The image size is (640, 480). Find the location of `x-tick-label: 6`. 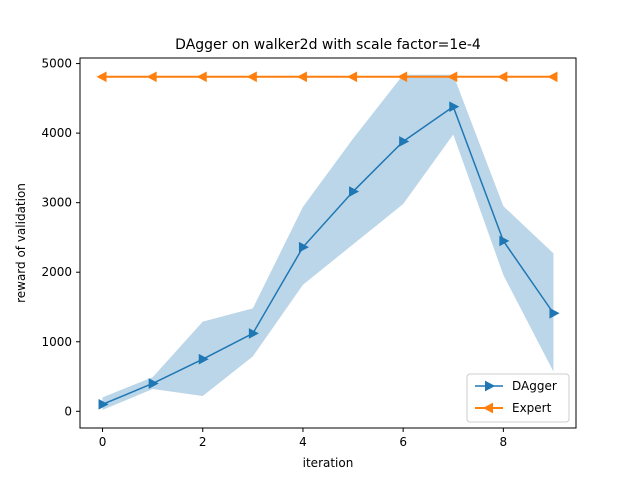

x-tick-label: 6 is located at coordinates (403, 442).